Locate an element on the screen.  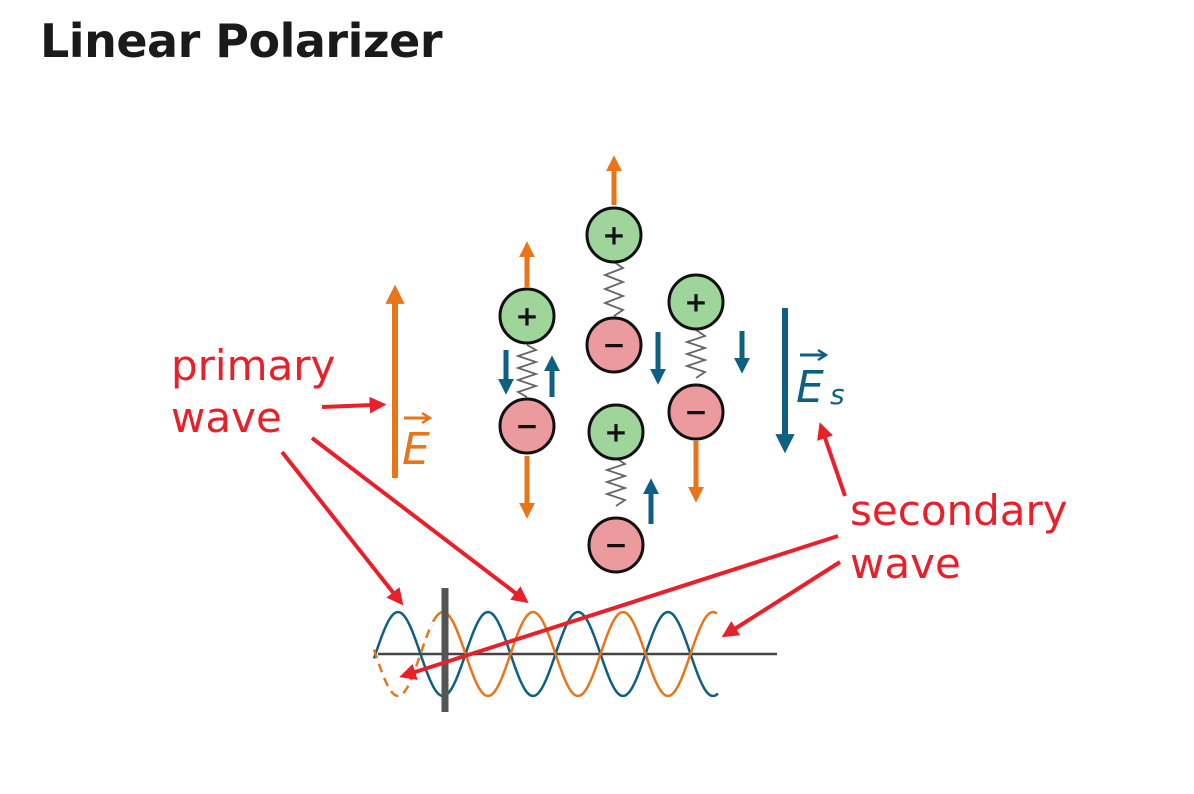
negative-charge-left: − is located at coordinates (527, 426).